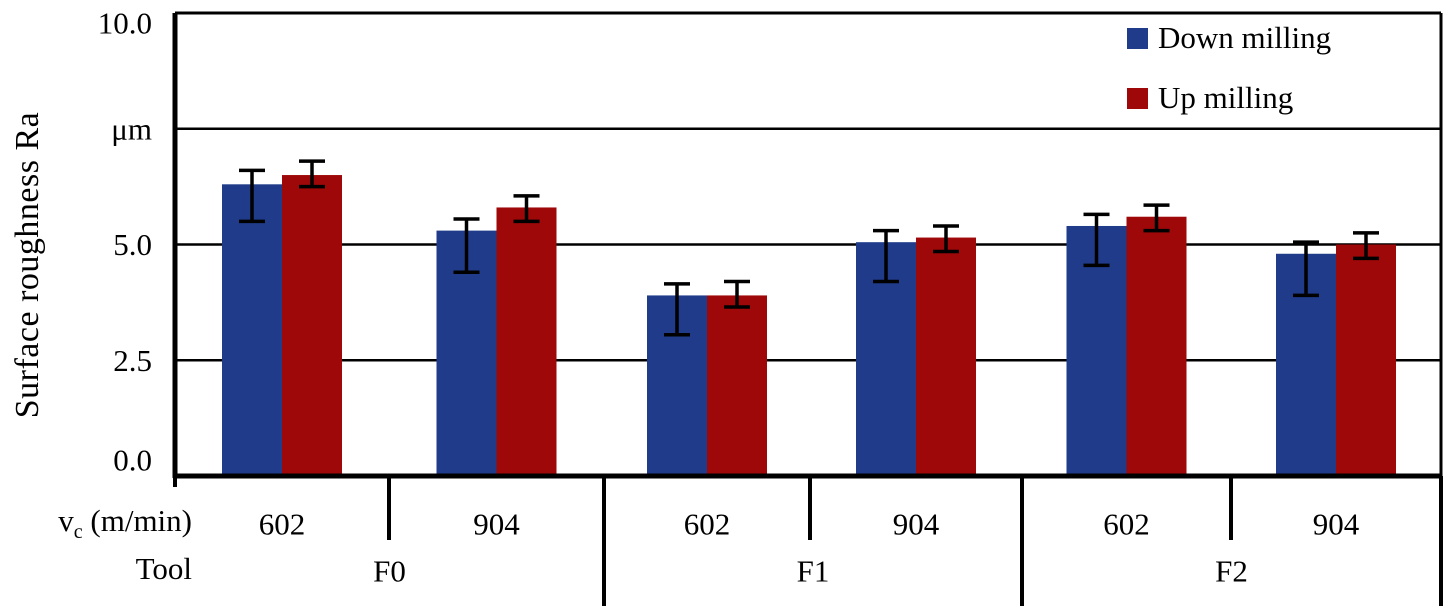 The image size is (1450, 610). I want to click on y-tick-label-5.0: 5.0, so click(132, 244).